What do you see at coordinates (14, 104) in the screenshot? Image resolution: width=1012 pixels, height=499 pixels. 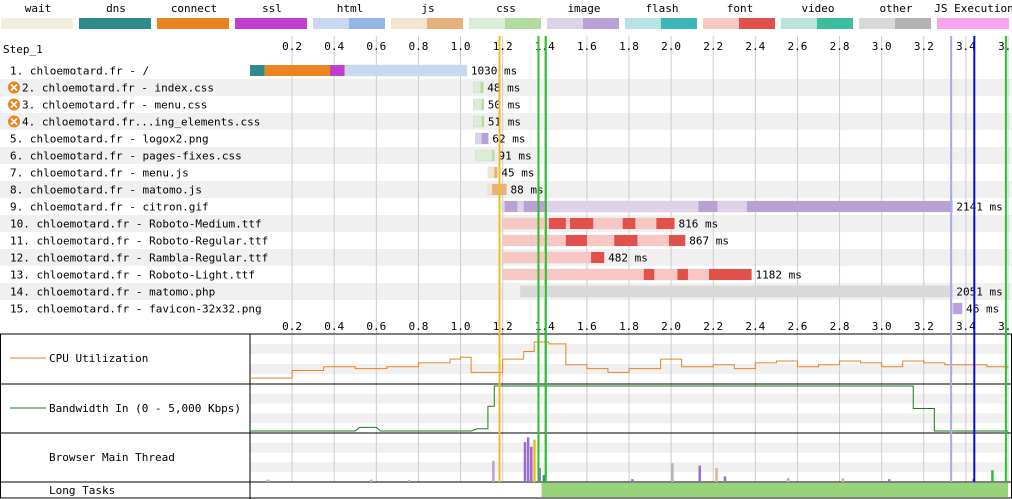 I see `blocked-icon-cross` at bounding box center [14, 104].